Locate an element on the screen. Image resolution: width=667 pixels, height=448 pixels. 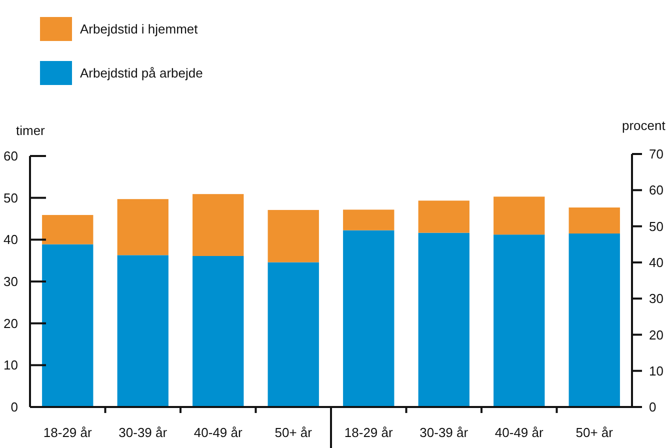
y2-axis-title: procent is located at coordinates (644, 125).